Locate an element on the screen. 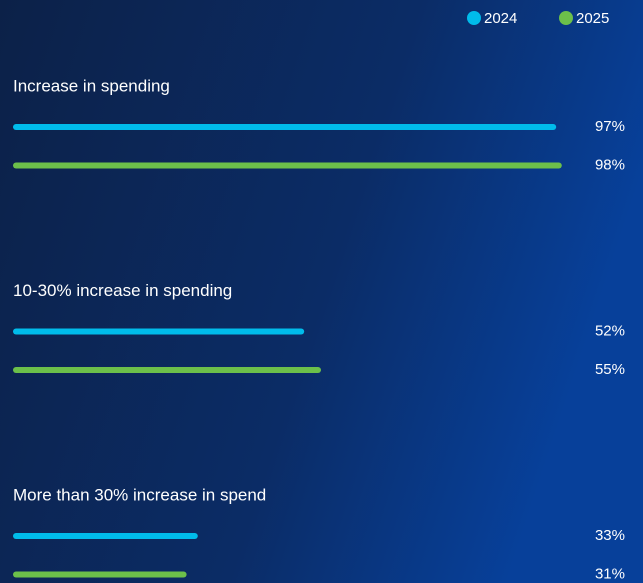  legend-label: 2025 is located at coordinates (592, 18).